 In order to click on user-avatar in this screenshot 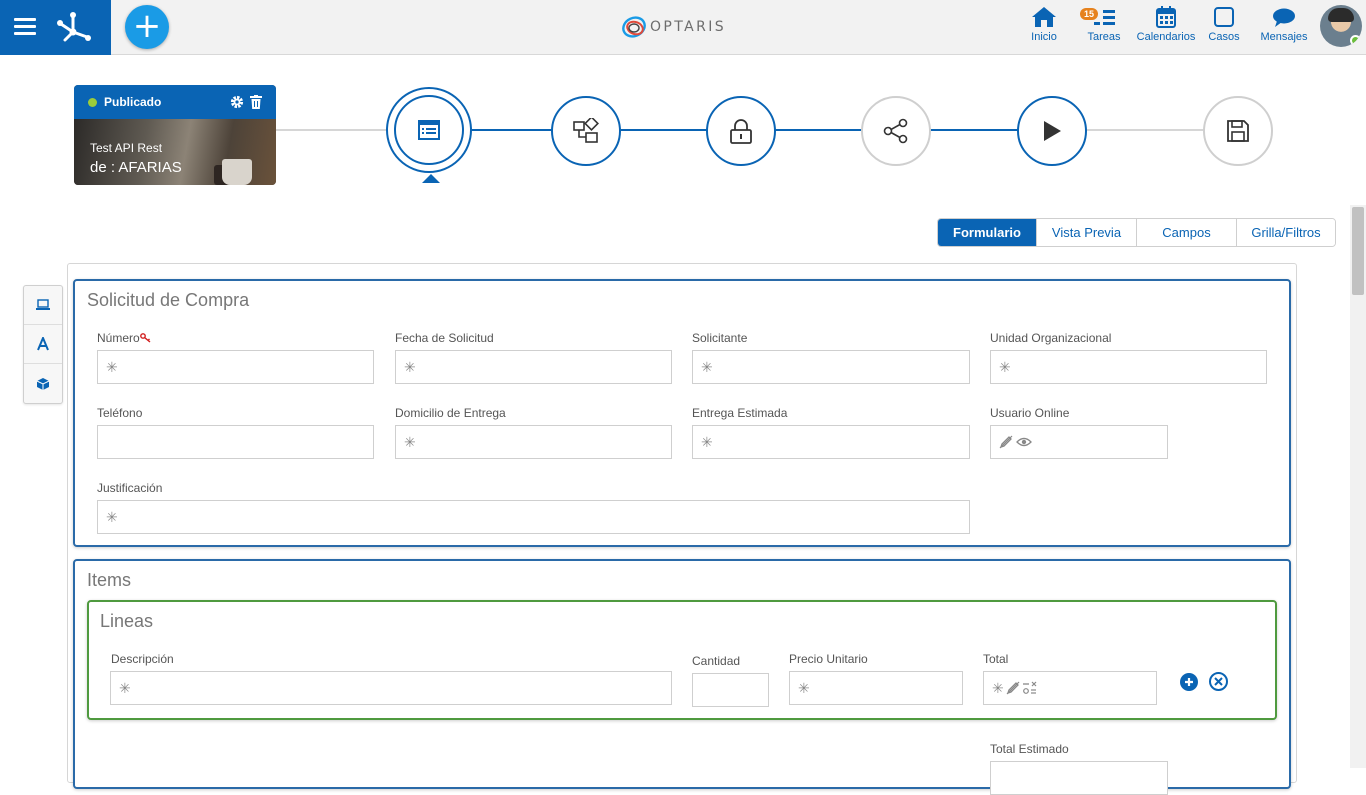, I will do `click(1341, 26)`.